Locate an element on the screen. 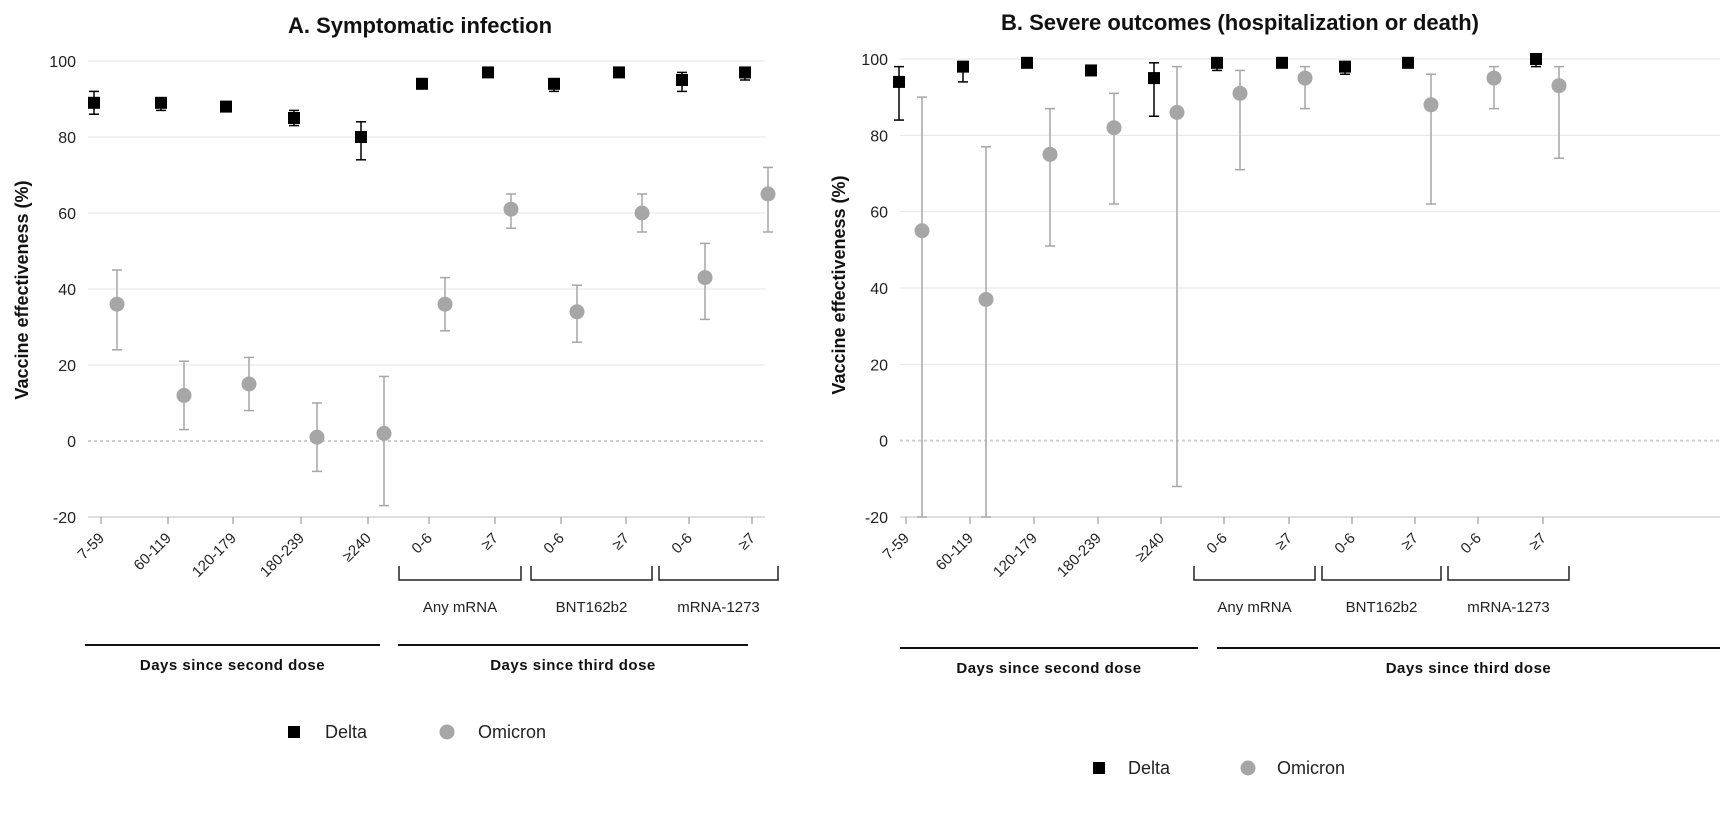 The height and width of the screenshot is (821, 1720). x-tick-label: 60-119 is located at coordinates (153, 552).